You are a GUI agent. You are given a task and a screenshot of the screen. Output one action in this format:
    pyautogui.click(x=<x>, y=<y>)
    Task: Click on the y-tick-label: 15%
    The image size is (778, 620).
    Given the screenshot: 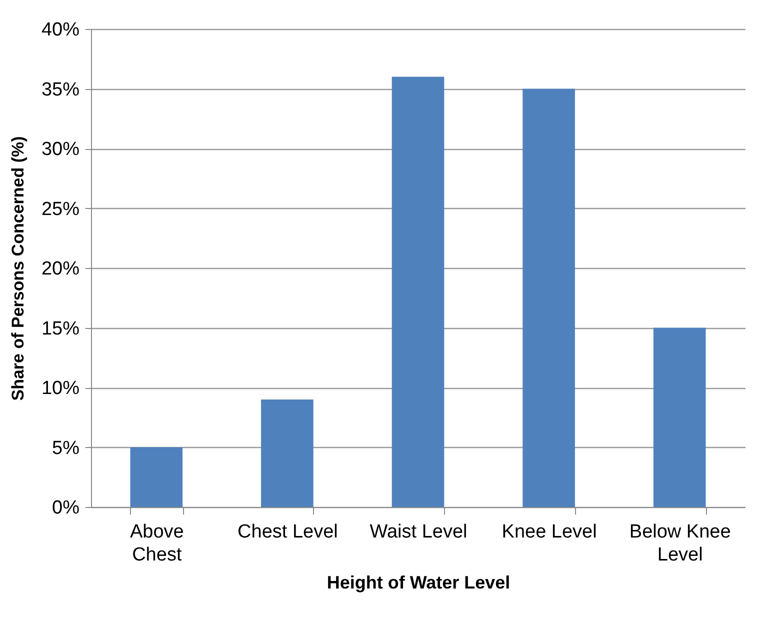 What is the action you would take?
    pyautogui.click(x=60, y=329)
    